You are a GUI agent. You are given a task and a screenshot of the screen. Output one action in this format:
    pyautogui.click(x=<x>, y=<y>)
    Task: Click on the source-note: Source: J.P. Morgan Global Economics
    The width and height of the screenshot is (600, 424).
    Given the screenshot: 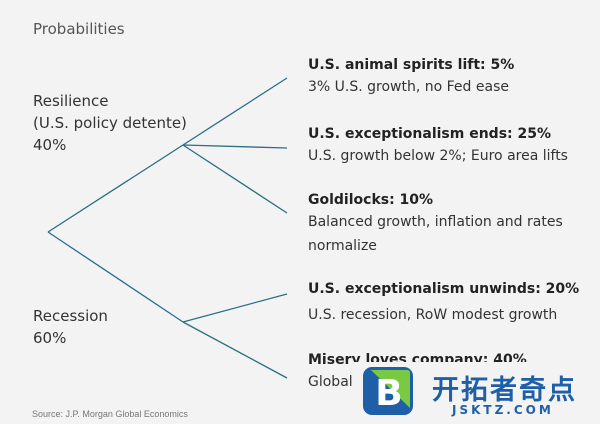 What is the action you would take?
    pyautogui.click(x=110, y=414)
    